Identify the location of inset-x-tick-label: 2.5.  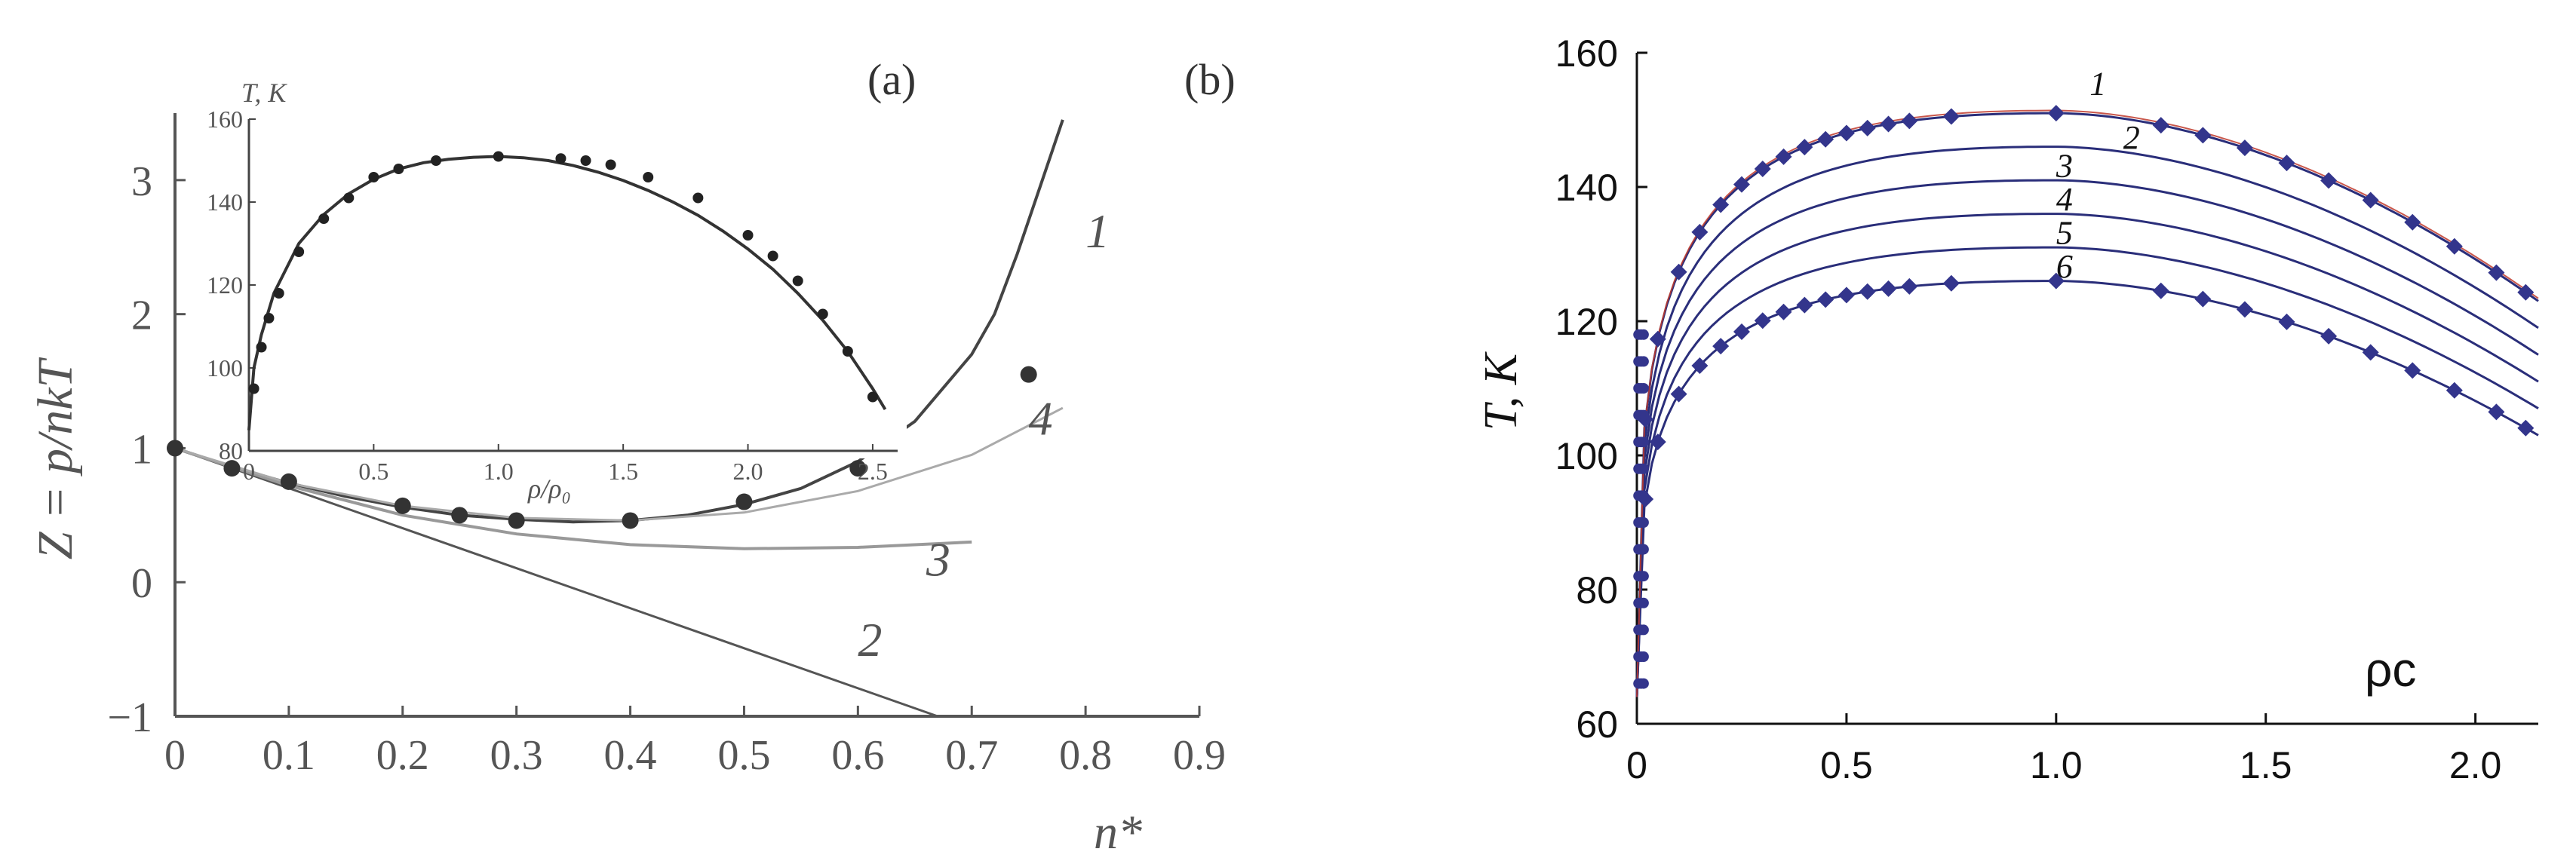
(873, 471).